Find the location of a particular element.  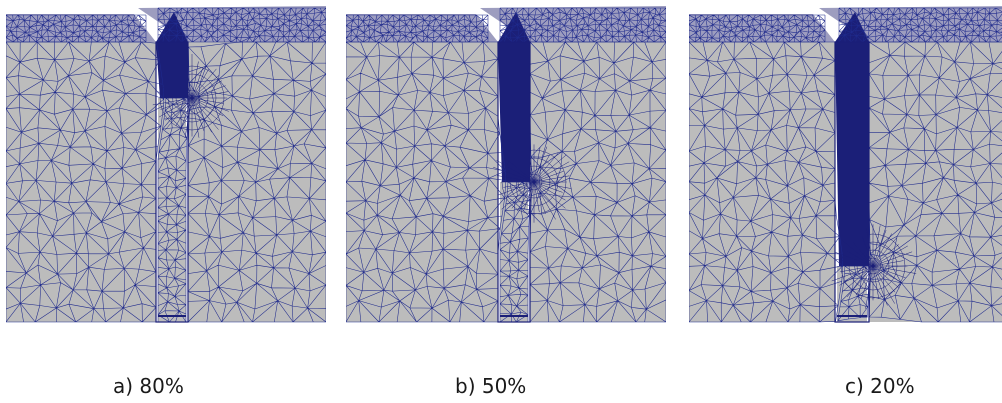

block-face-right is located at coordinates (935, 182).